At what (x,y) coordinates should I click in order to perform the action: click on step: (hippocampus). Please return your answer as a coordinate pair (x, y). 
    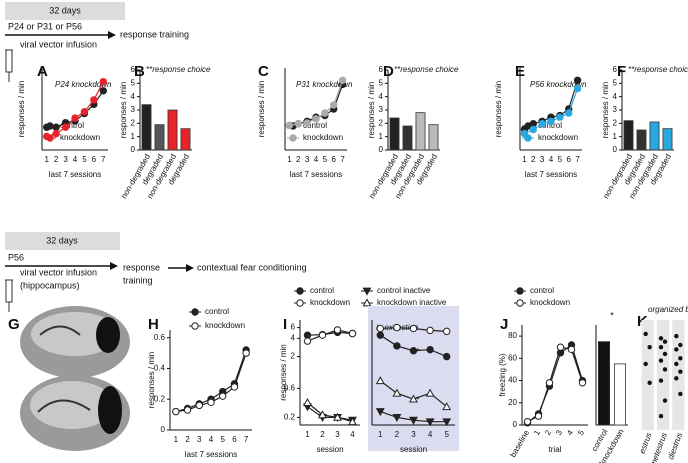
    Looking at the image, I should click on (50, 285).